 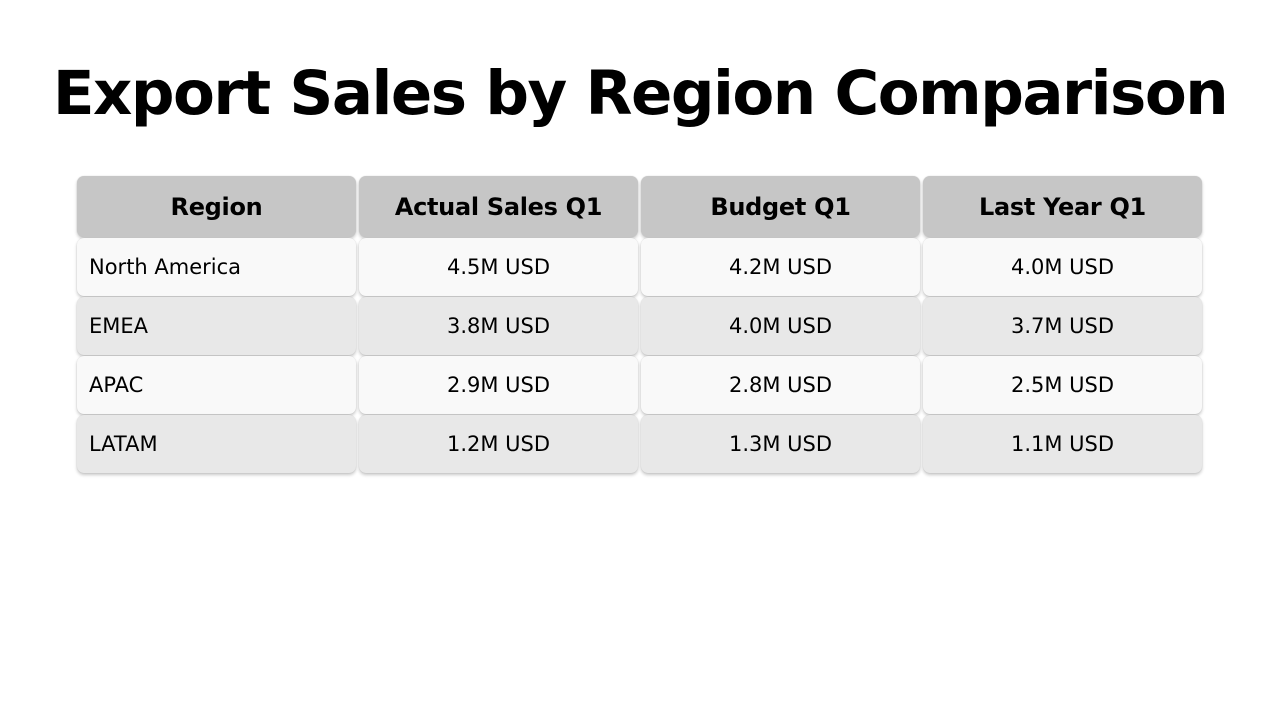 I want to click on header-cell-actual-sales: Actual Sales Q1, so click(x=498, y=206).